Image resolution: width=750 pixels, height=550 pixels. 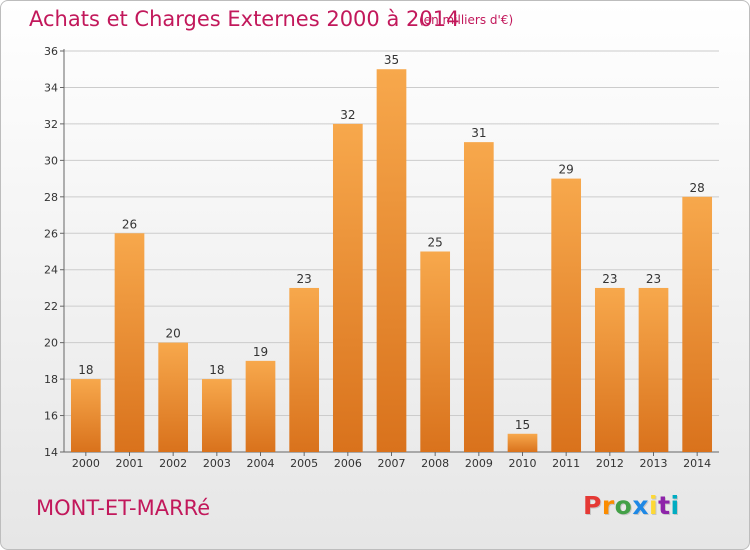 I want to click on y-tick-label: 24, so click(x=51, y=270).